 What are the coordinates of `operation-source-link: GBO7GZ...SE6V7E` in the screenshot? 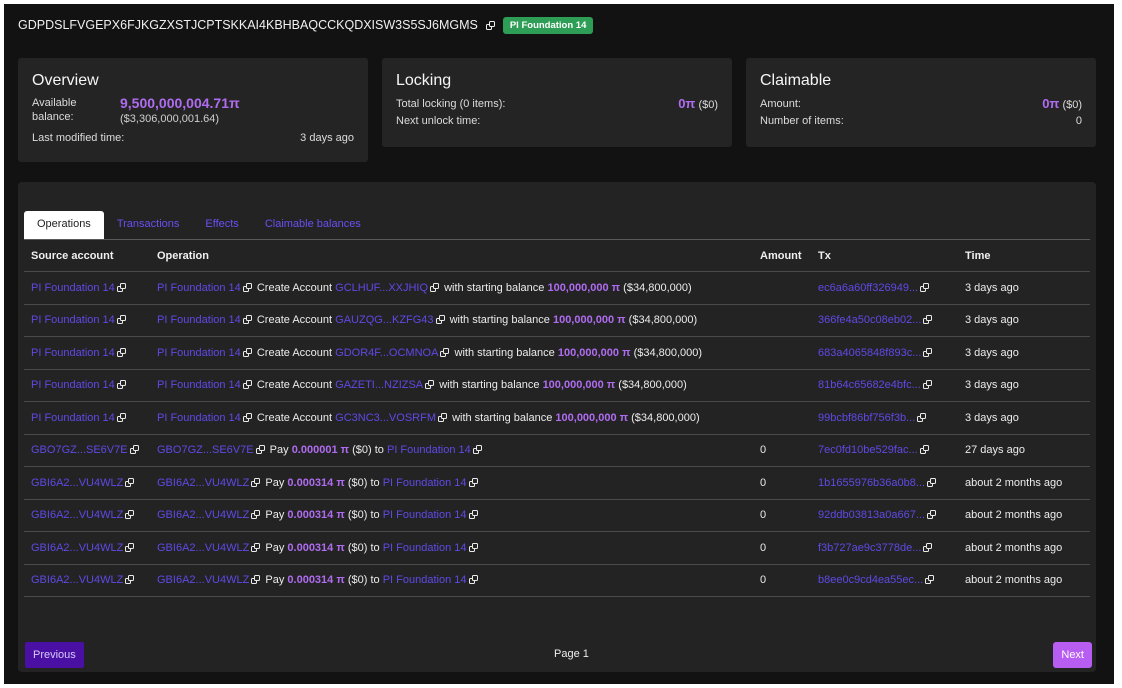 It's located at (205, 450).